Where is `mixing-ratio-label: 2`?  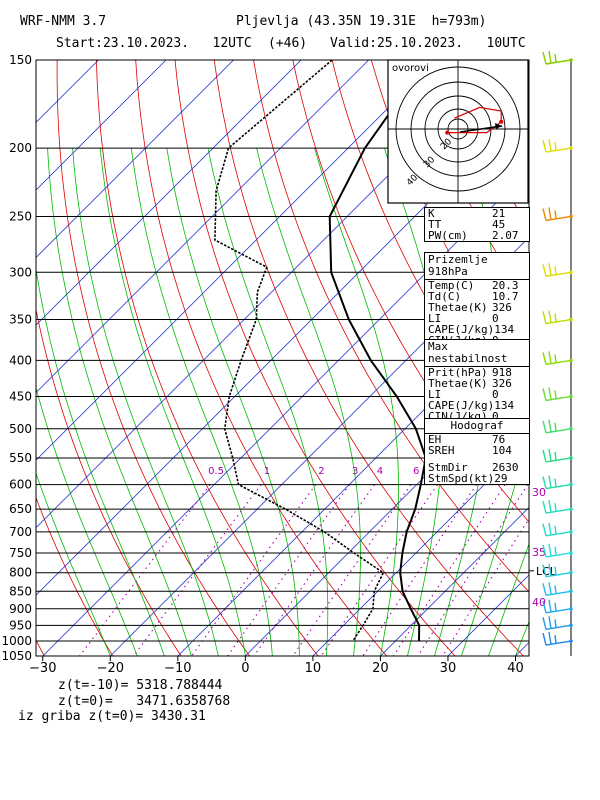
mixing-ratio-label: 2 is located at coordinates (321, 471).